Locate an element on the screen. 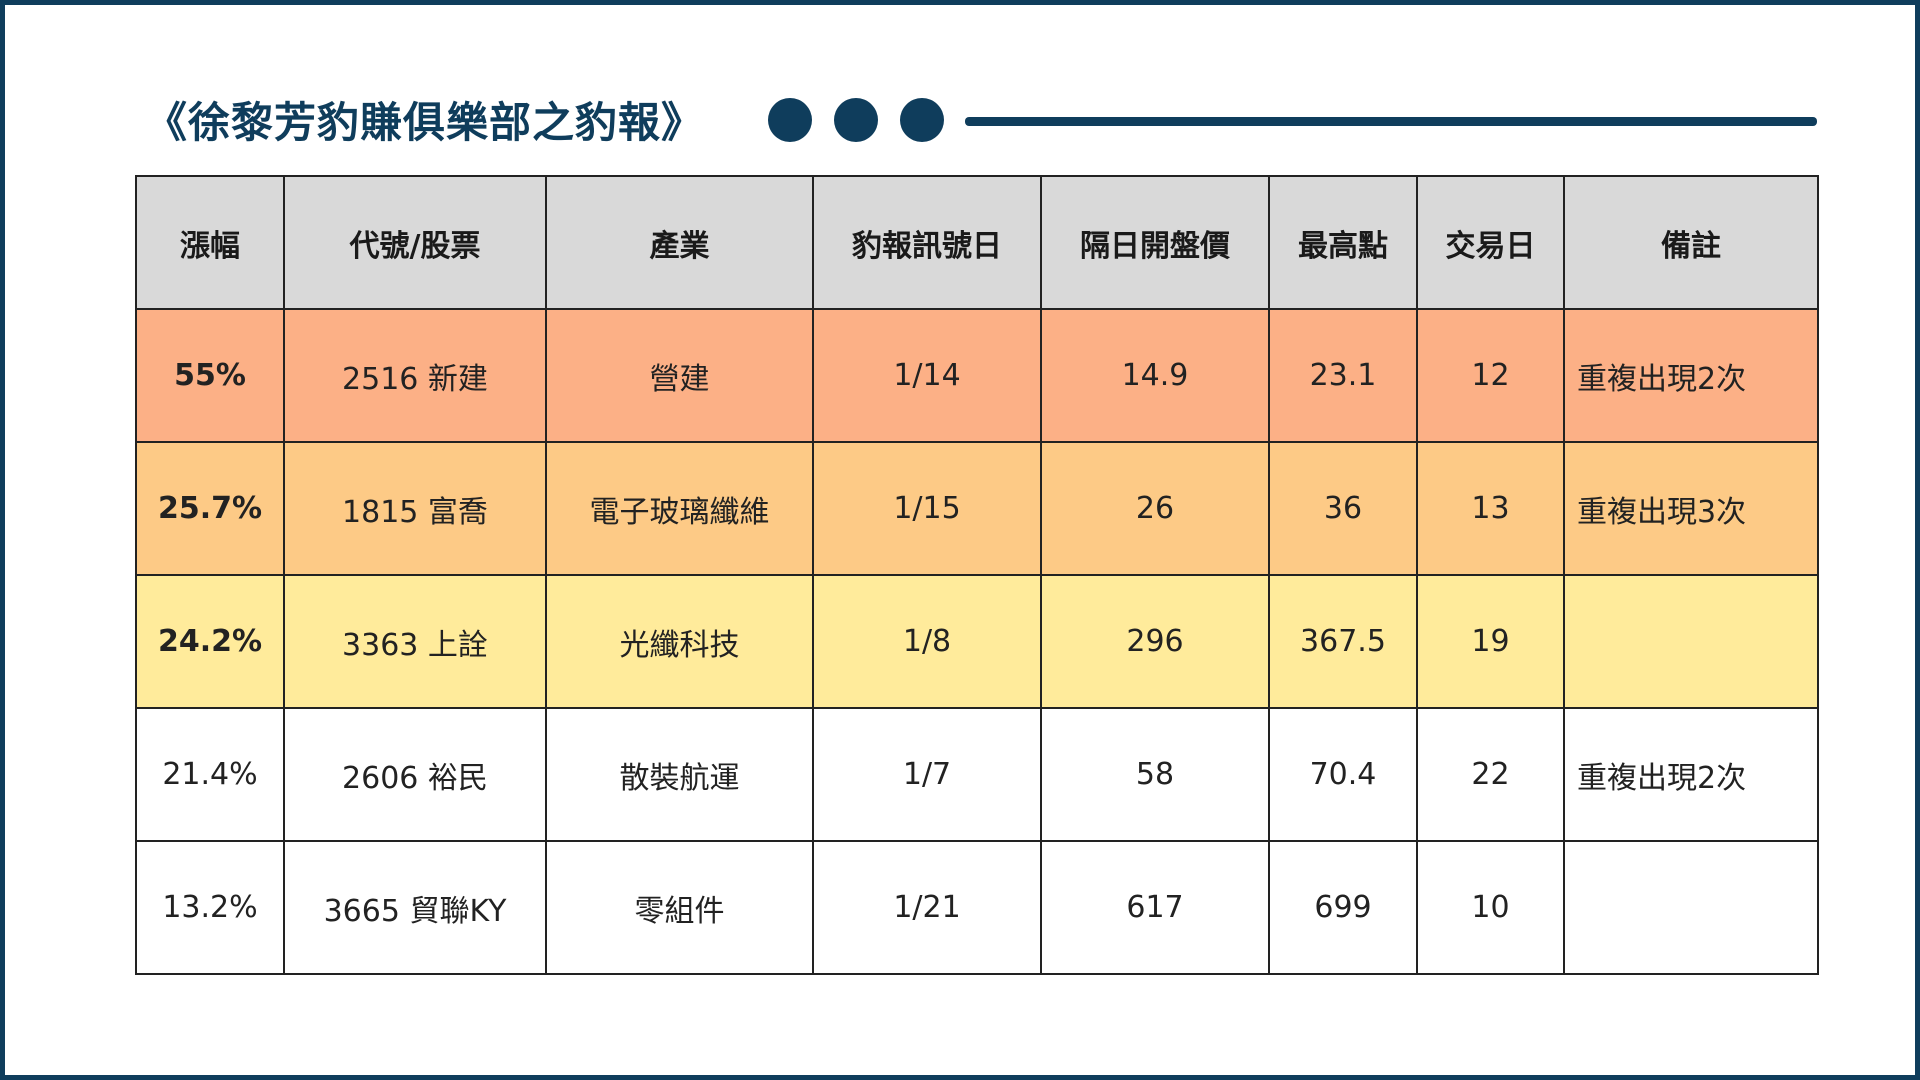  column-header-high: 最高點 is located at coordinates (1343, 242).